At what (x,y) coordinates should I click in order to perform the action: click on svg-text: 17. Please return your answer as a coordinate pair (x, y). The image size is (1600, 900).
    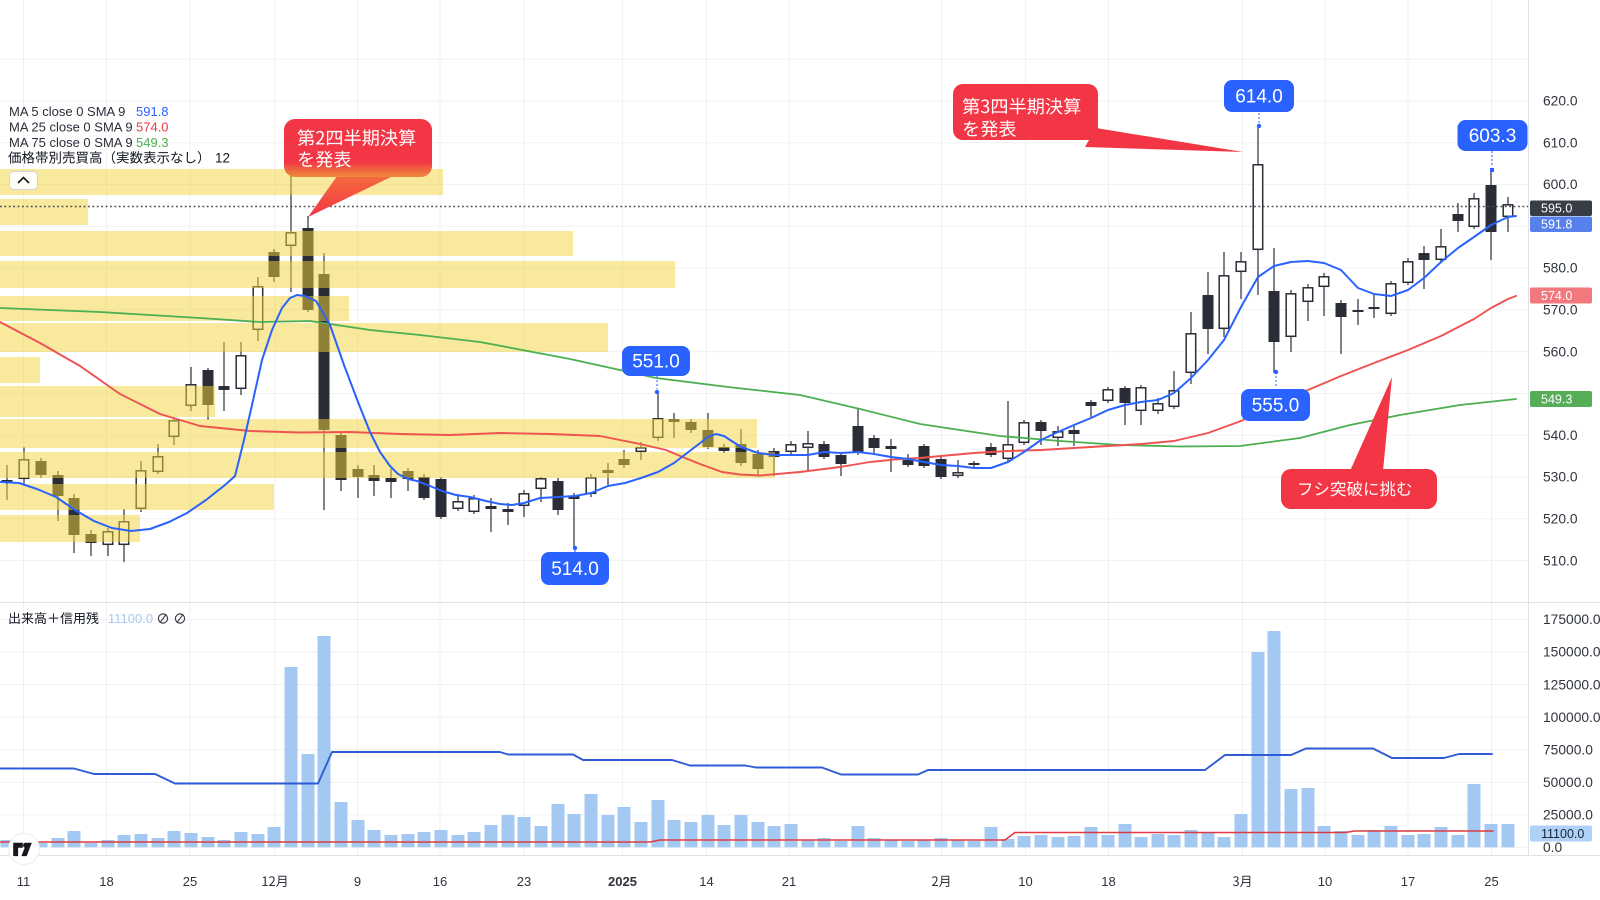
    Looking at the image, I should click on (1408, 881).